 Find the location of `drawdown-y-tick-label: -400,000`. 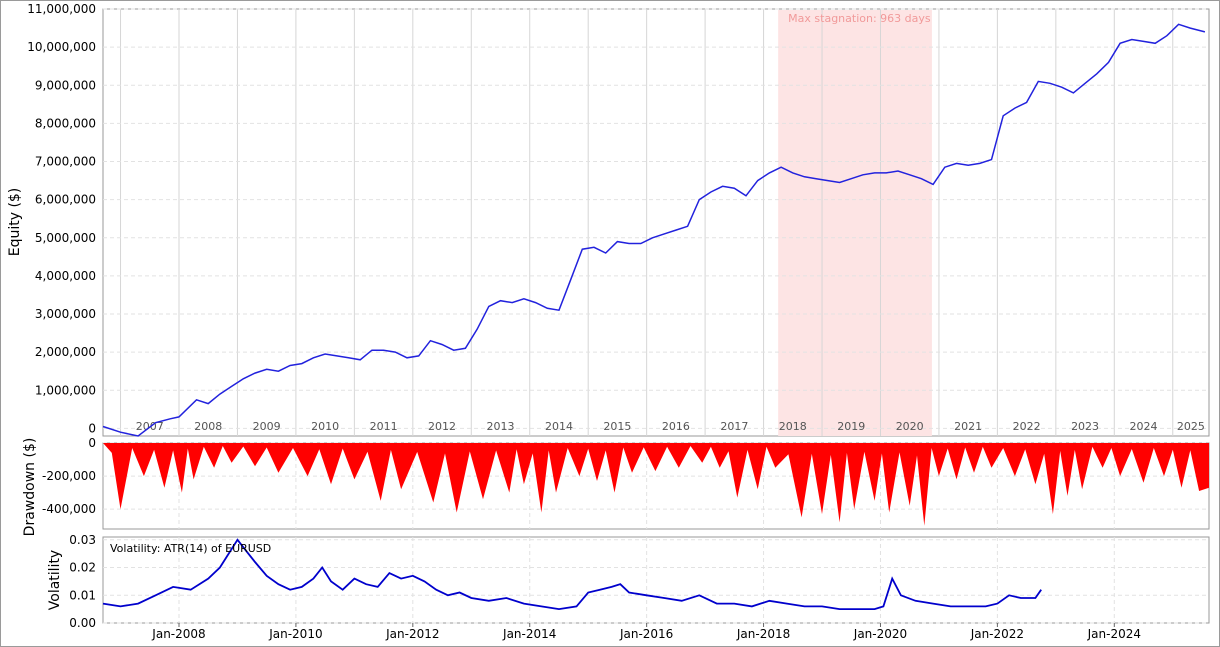

drawdown-y-tick-label: -400,000 is located at coordinates (69, 509).